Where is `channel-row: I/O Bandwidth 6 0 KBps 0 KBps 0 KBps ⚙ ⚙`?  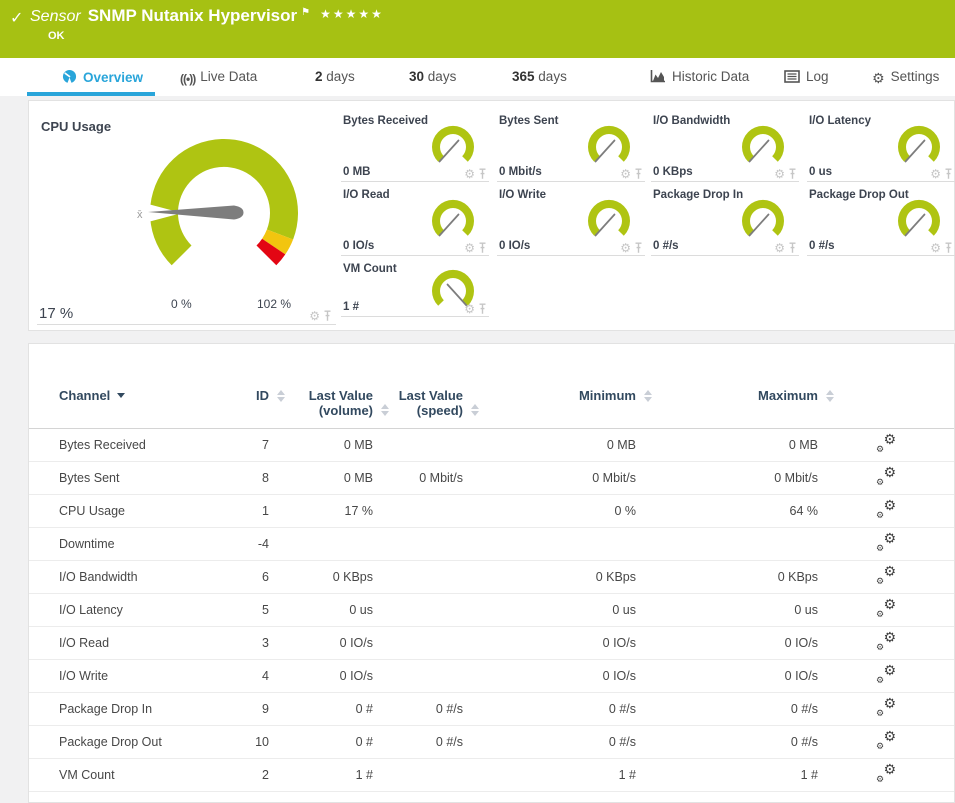 channel-row: I/O Bandwidth 6 0 KBps 0 KBps 0 KBps ⚙ ⚙ is located at coordinates (491, 577).